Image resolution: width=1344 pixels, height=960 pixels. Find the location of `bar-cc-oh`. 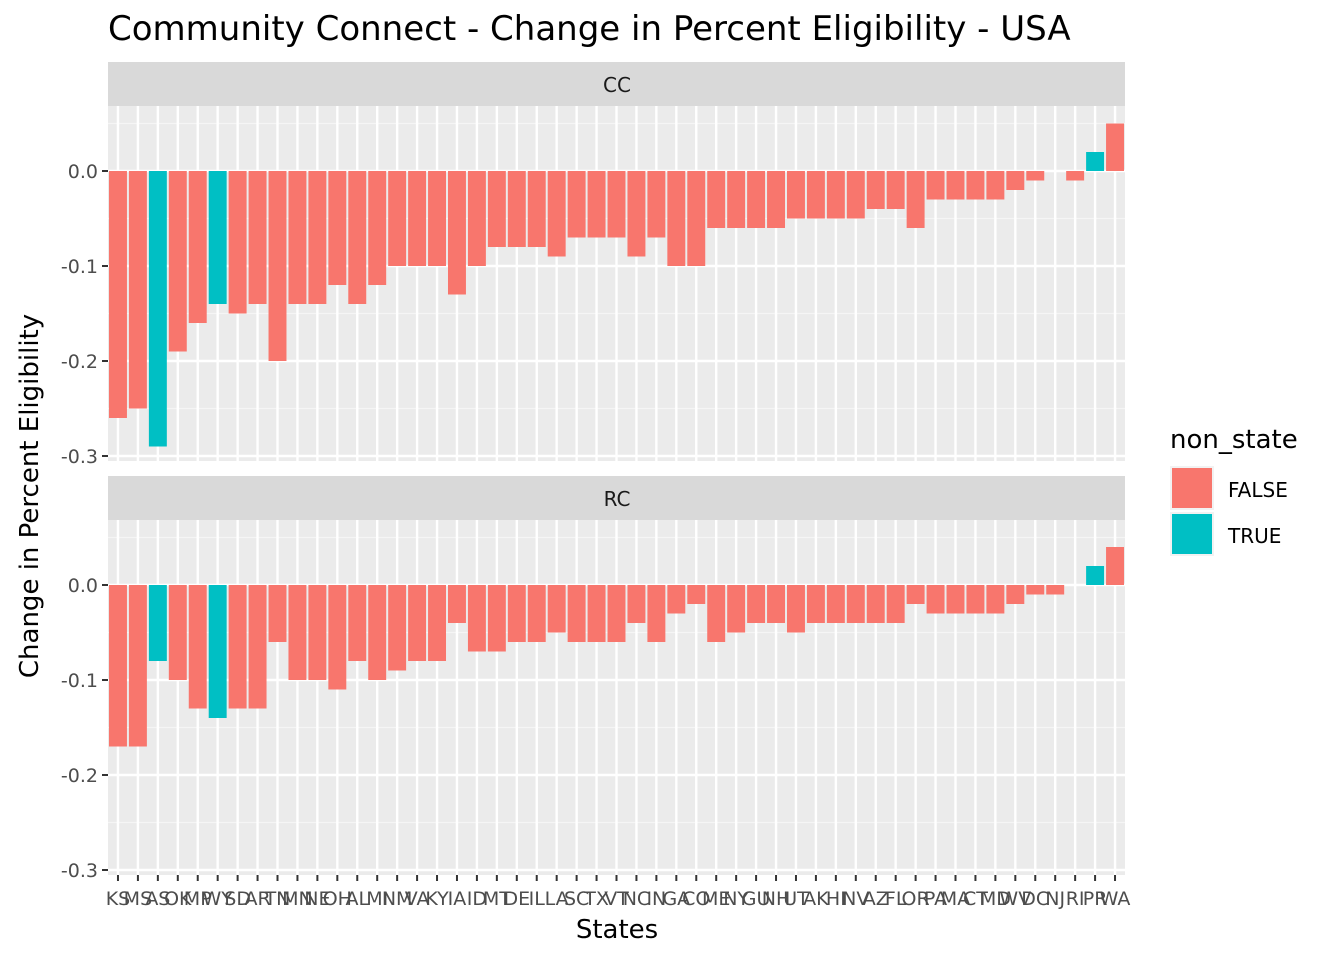

bar-cc-oh is located at coordinates (337, 228).